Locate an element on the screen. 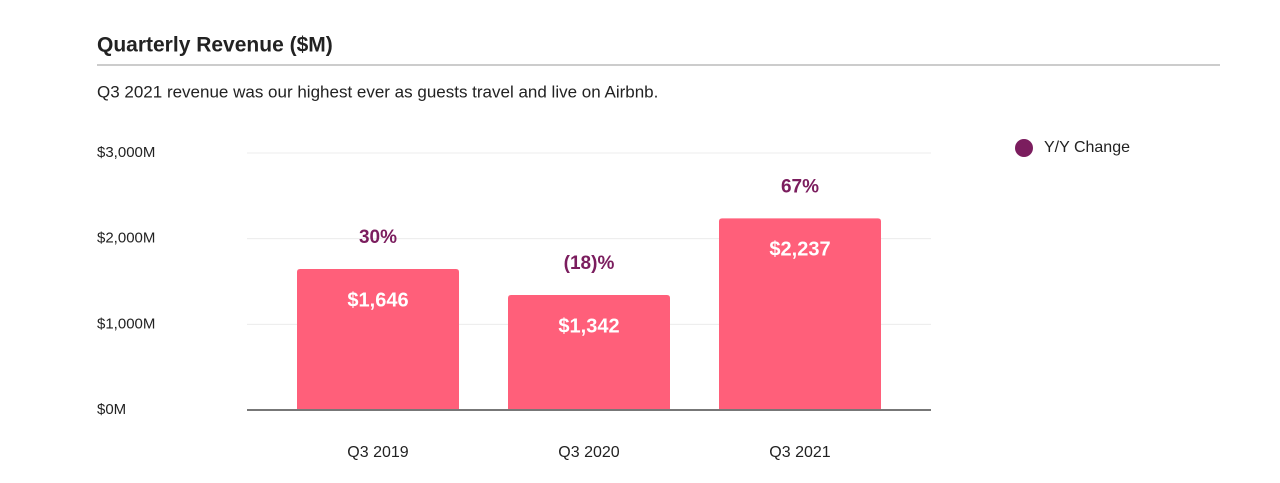  y-tick-label: $1,000M is located at coordinates (126, 323).